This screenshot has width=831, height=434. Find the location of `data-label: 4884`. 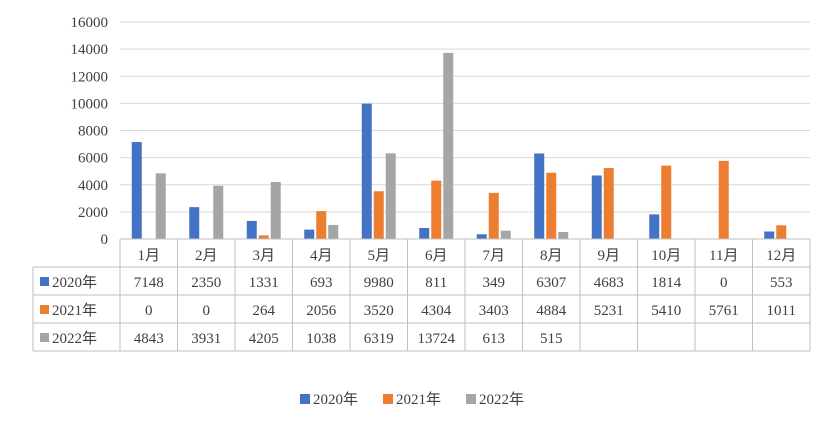

data-label: 4884 is located at coordinates (551, 311).